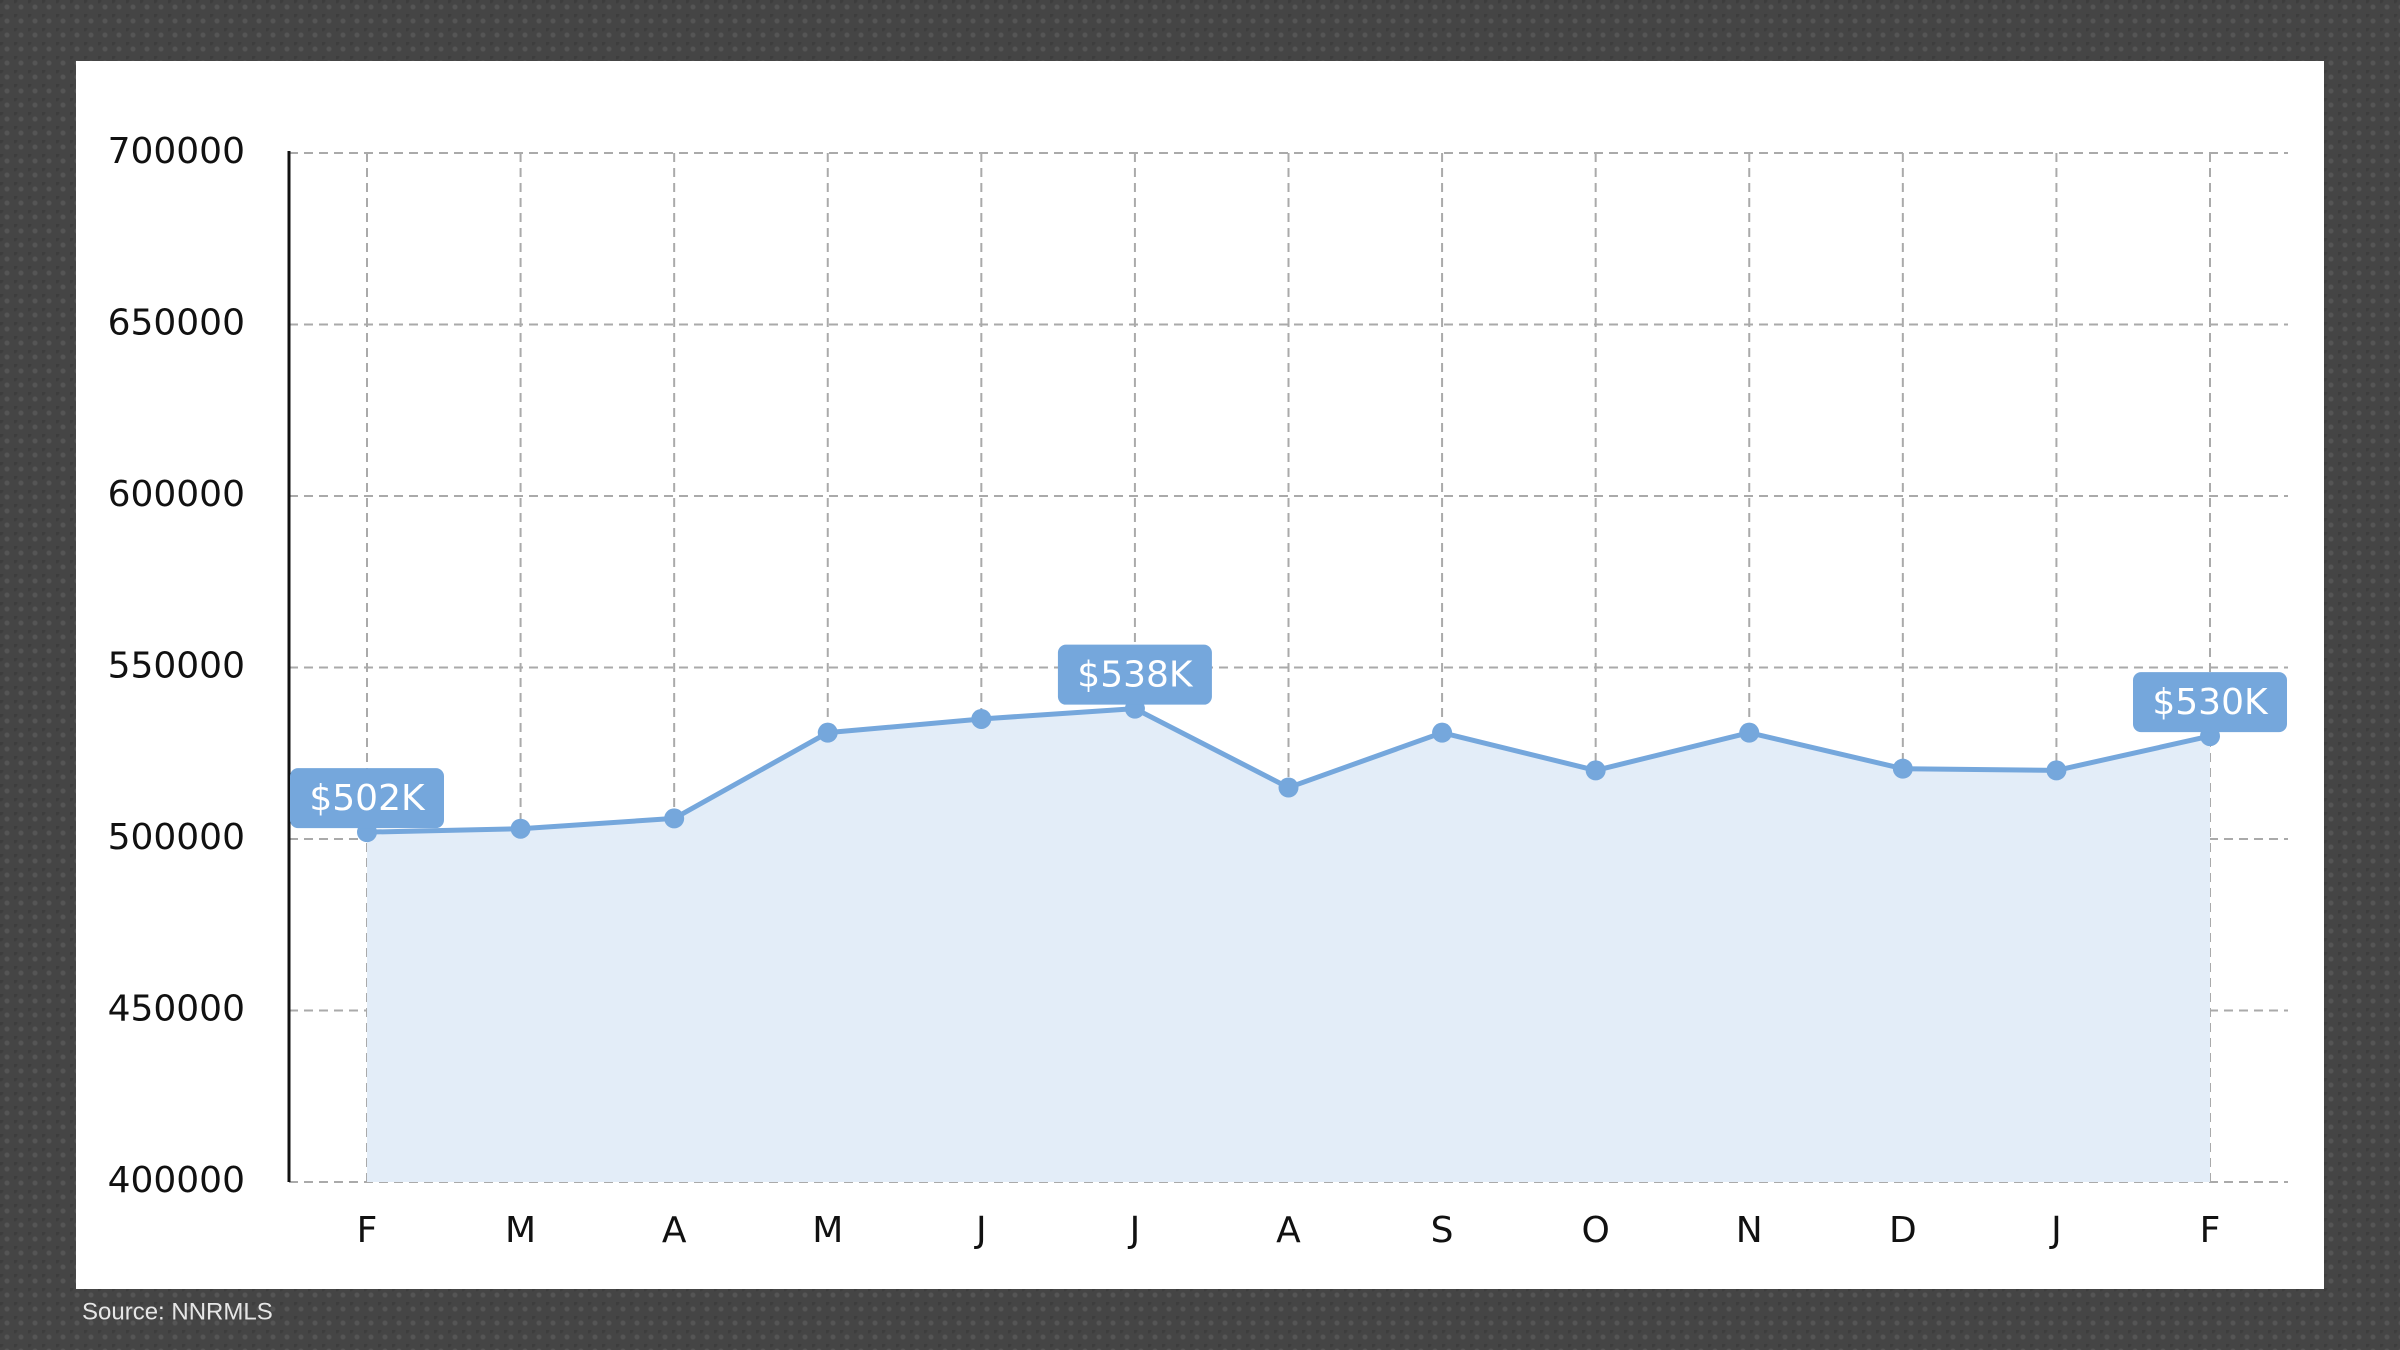 Image resolution: width=2400 pixels, height=1350 pixels. I want to click on value-label: $530K, so click(2210, 702).